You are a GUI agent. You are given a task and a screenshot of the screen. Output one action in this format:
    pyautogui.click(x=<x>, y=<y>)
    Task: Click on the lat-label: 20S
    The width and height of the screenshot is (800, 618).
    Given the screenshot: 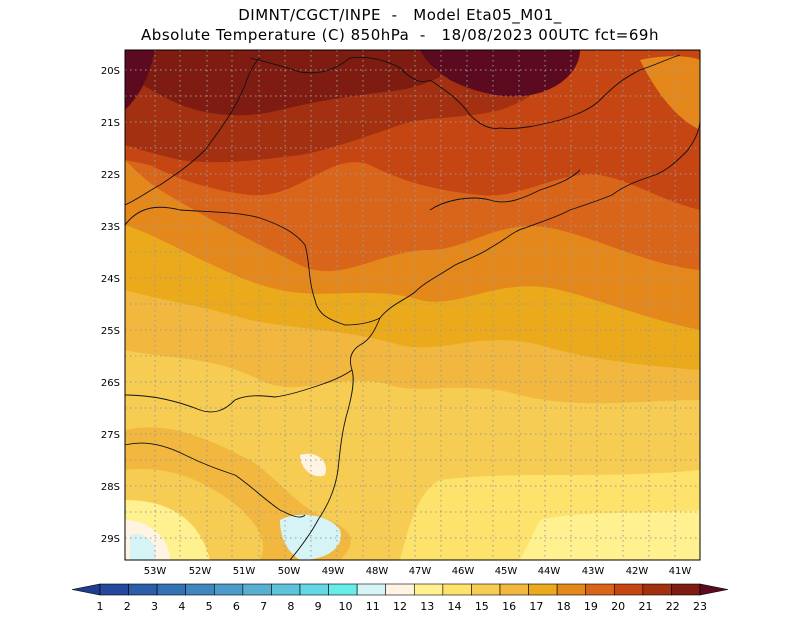 What is the action you would take?
    pyautogui.click(x=110, y=71)
    